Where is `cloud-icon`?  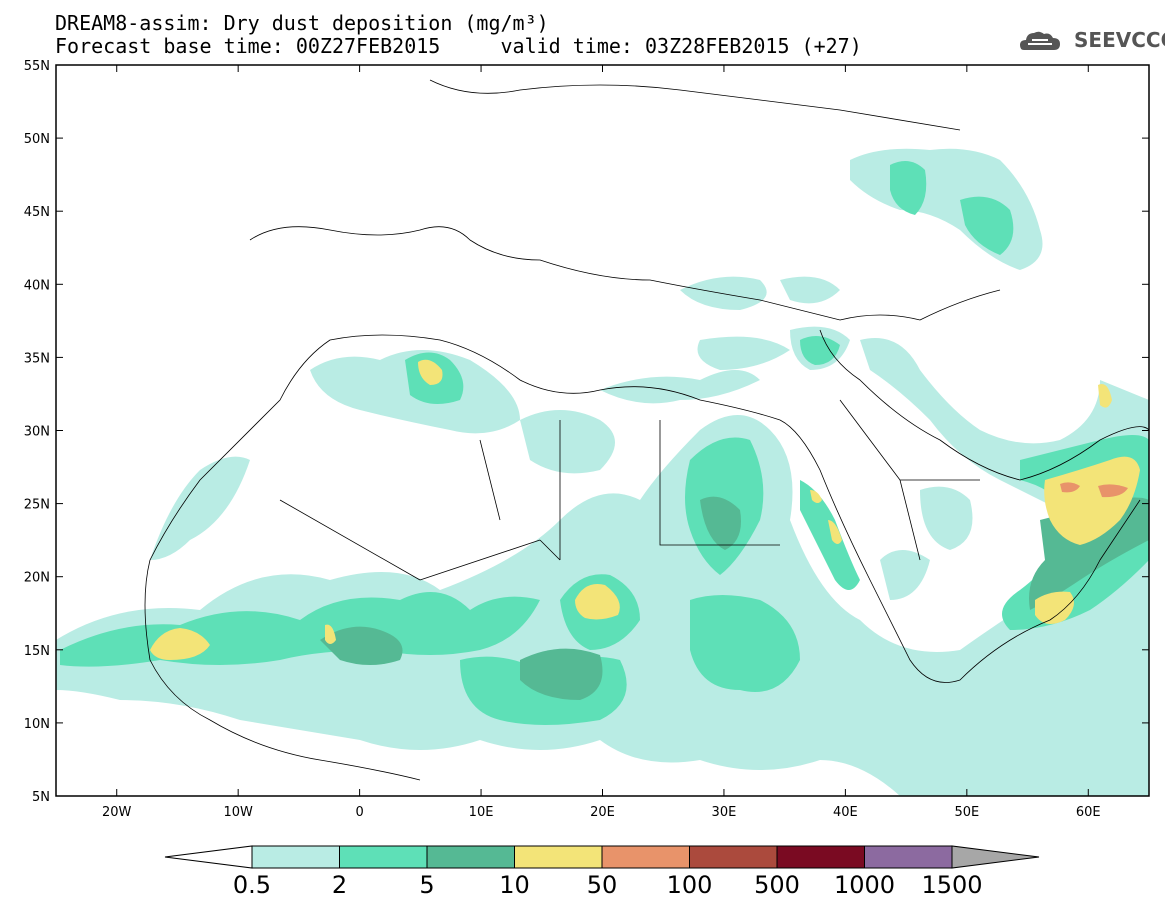
cloud-icon is located at coordinates (1040, 40).